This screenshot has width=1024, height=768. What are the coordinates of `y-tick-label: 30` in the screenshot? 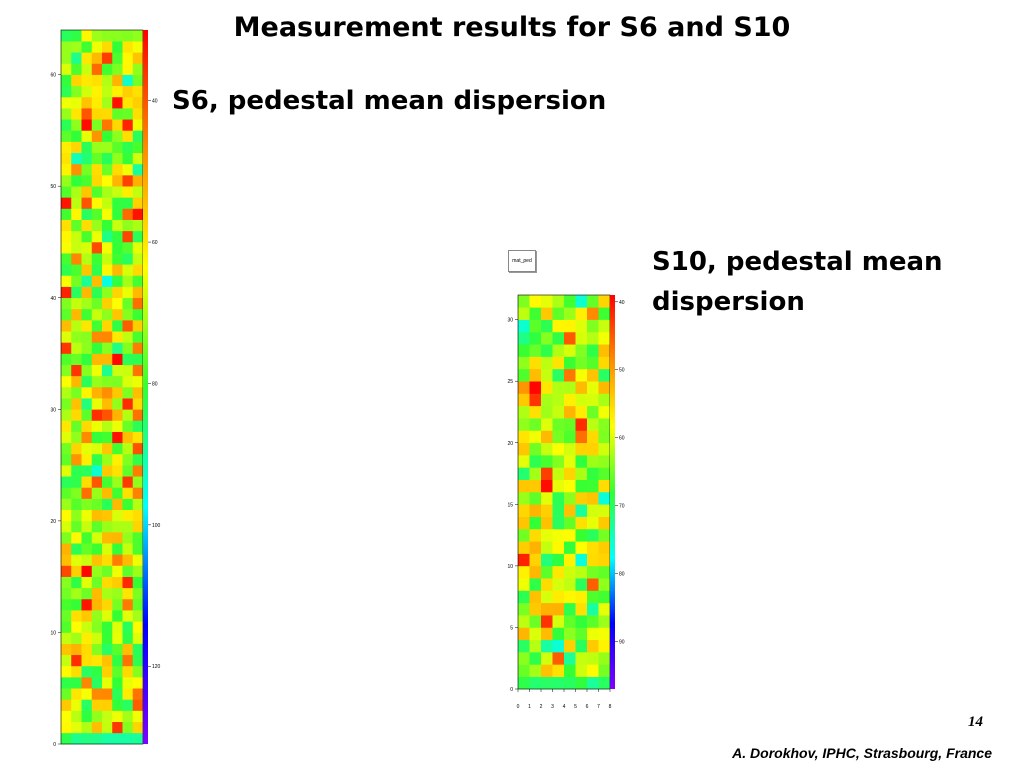 It's located at (53, 410).